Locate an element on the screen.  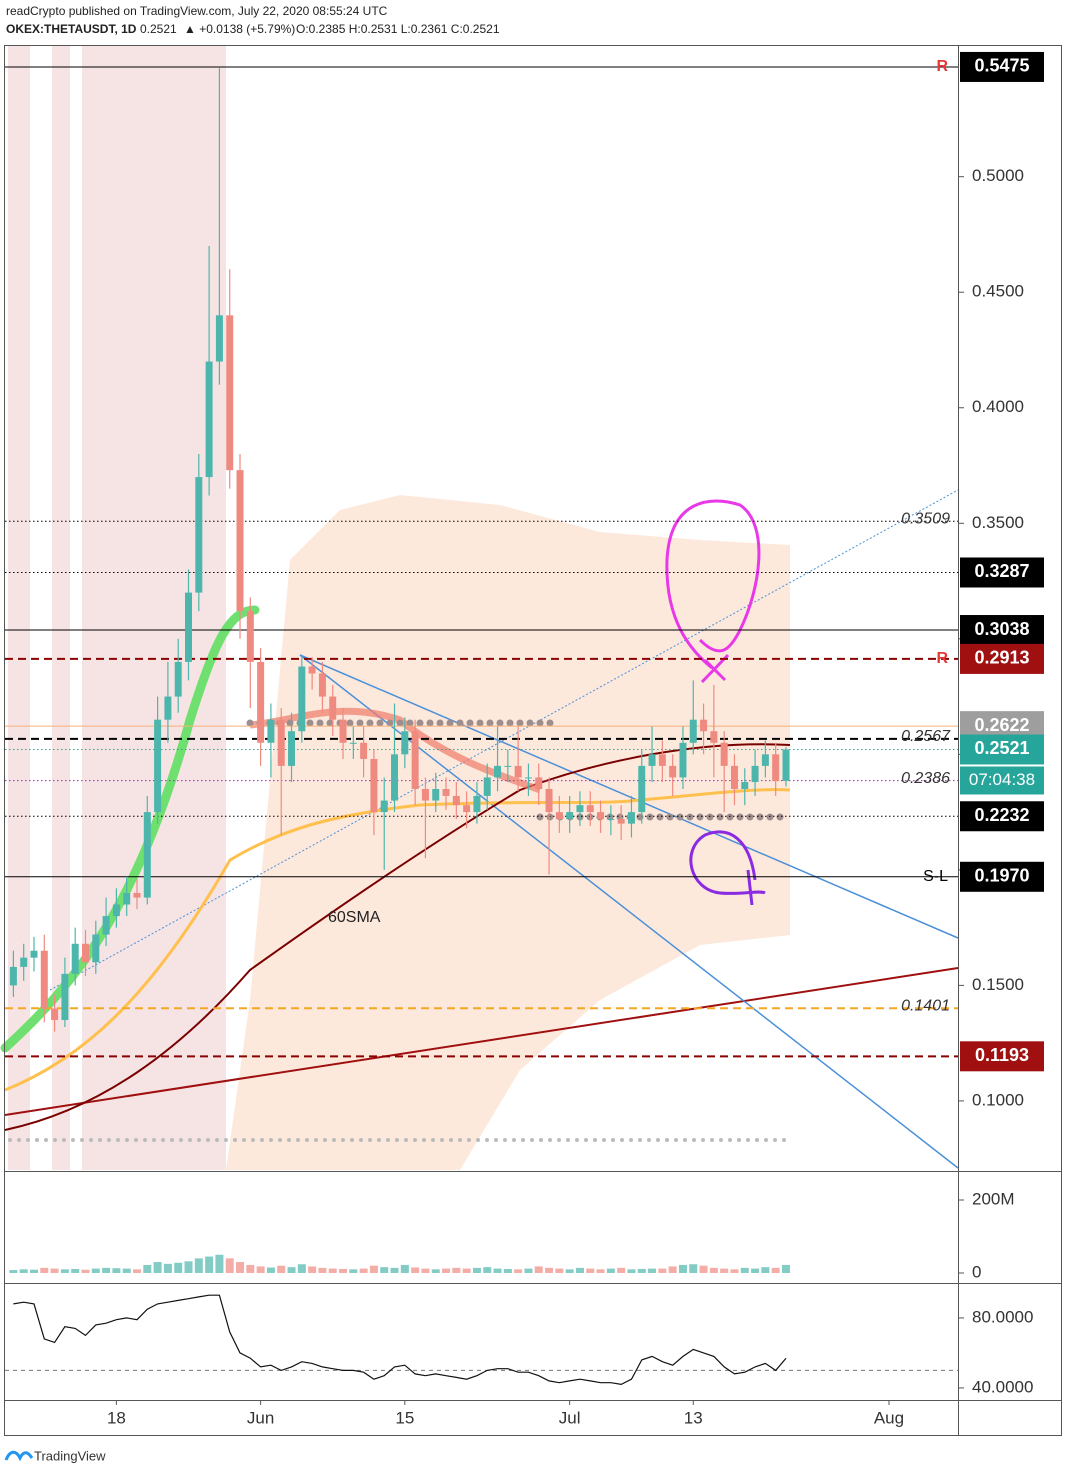
annotation: 60SMA is located at coordinates (354, 917).